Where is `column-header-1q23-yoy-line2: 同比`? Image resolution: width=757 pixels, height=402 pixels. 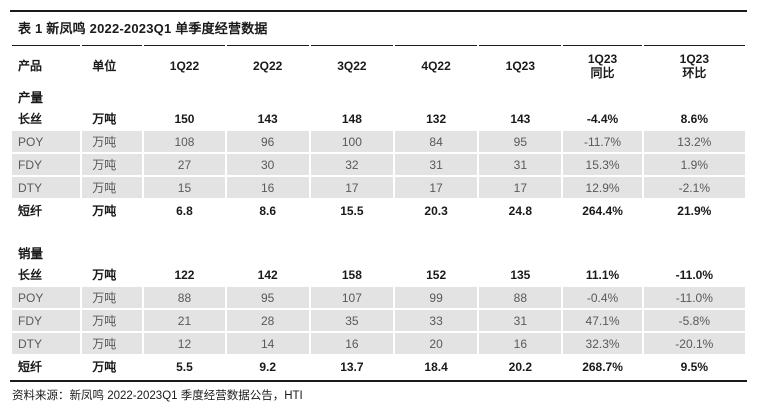 column-header-1q23-yoy-line2: 同比 is located at coordinates (602, 73).